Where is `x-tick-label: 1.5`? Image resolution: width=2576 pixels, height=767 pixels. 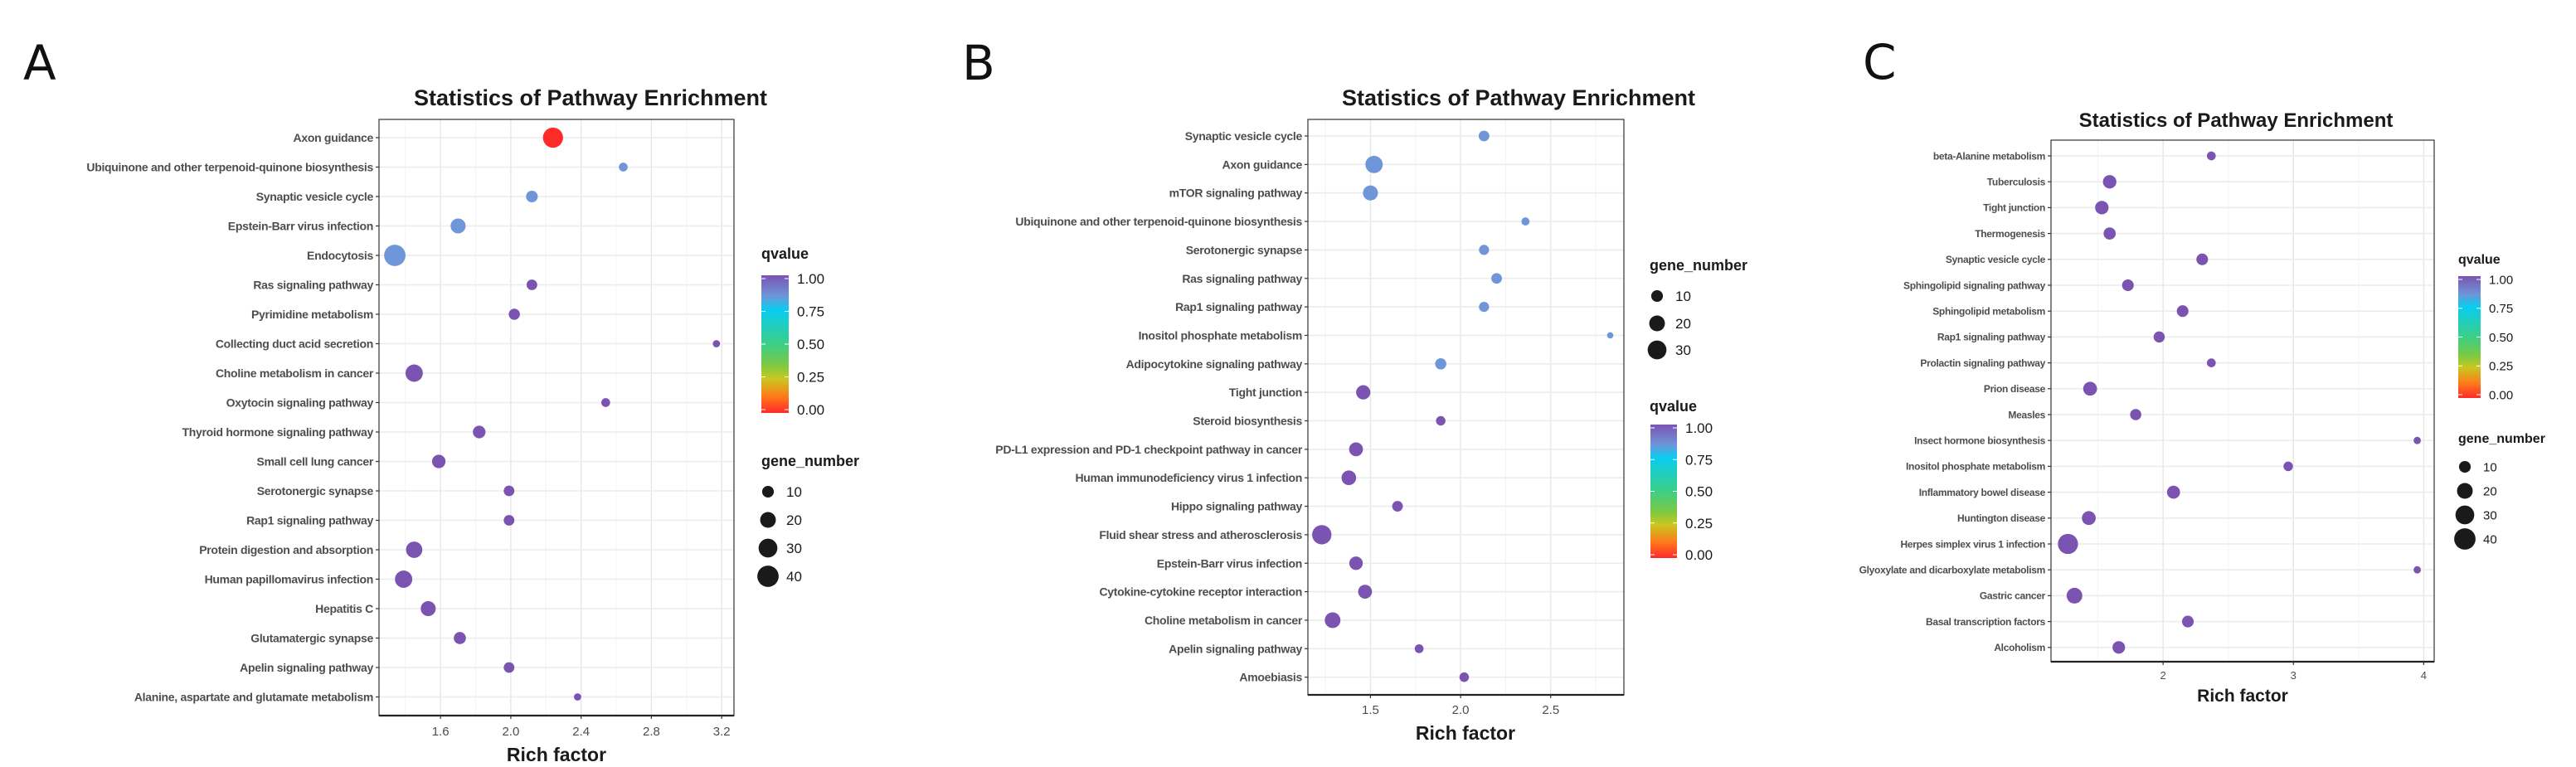
x-tick-label: 1.5 is located at coordinates (1371, 710).